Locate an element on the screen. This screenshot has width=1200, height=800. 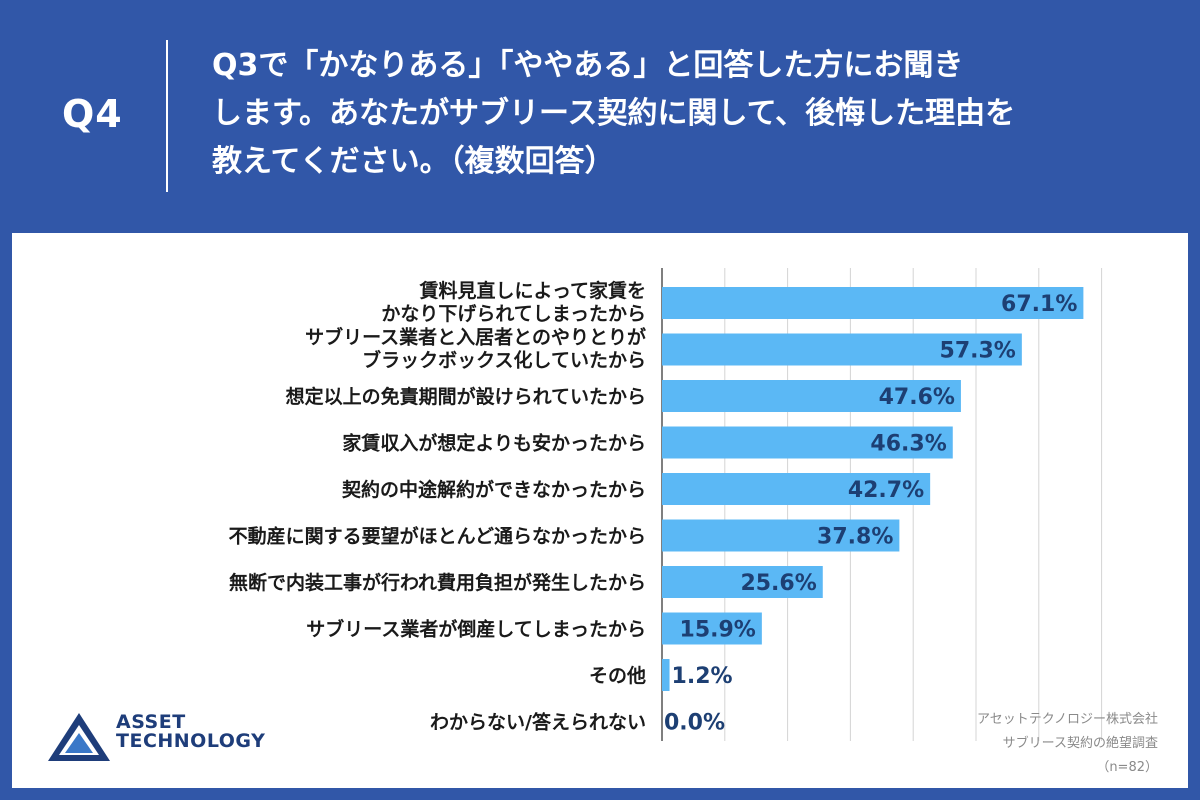
value-label-1: 67.1% is located at coordinates (1039, 304).